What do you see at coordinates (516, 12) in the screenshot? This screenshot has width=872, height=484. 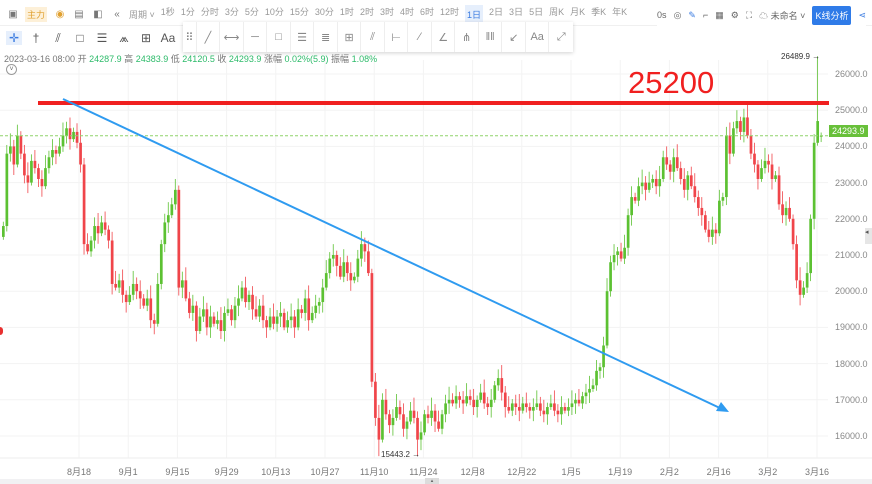 I see `period-3日: 3日` at bounding box center [516, 12].